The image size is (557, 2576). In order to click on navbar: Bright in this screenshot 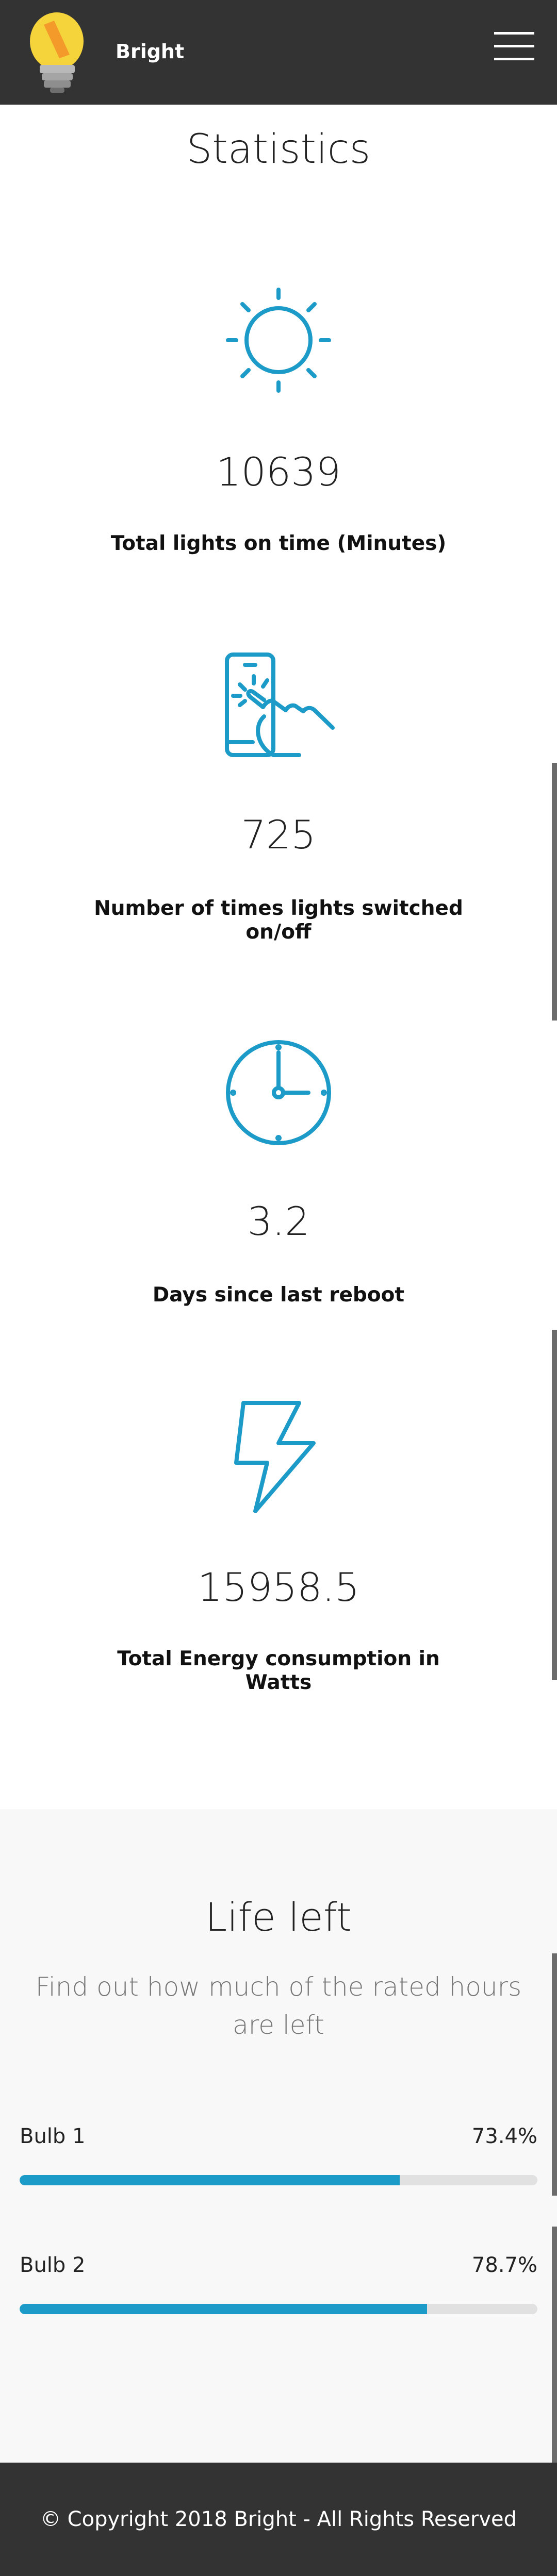, I will do `click(278, 52)`.